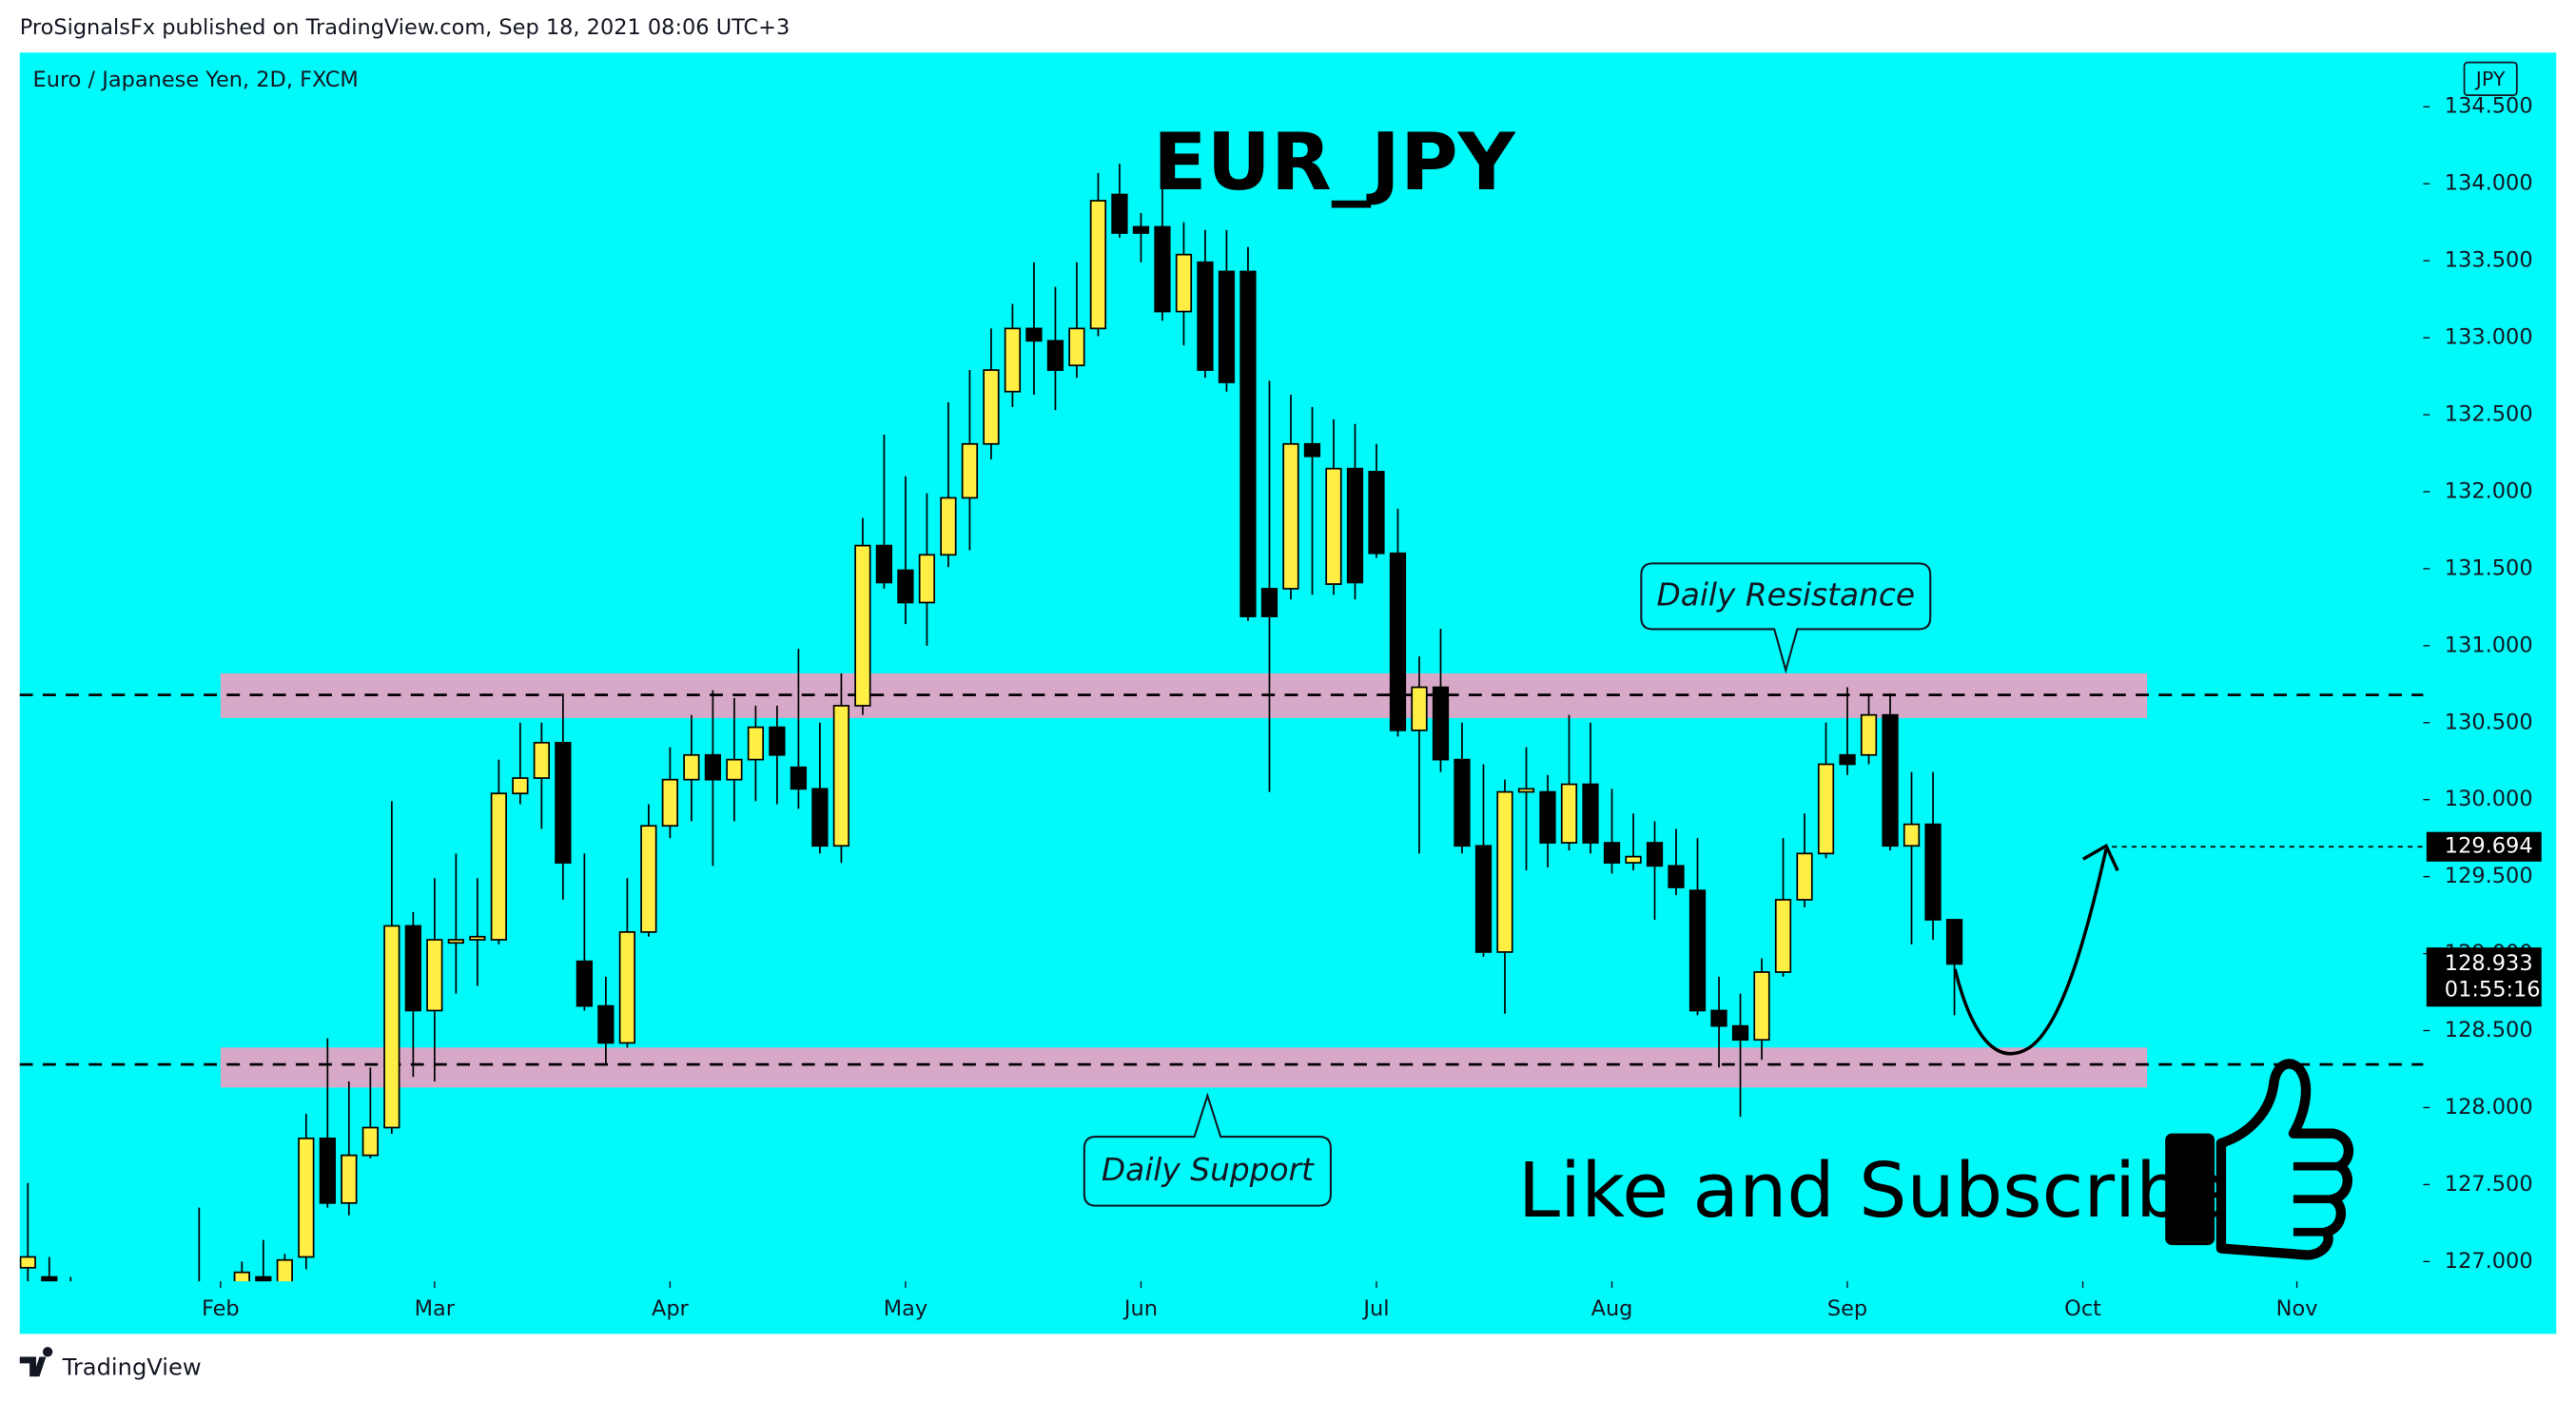 The image size is (2576, 1402). Describe the element at coordinates (1786, 594) in the screenshot. I see `resistance-label: Daily Resistance` at that location.